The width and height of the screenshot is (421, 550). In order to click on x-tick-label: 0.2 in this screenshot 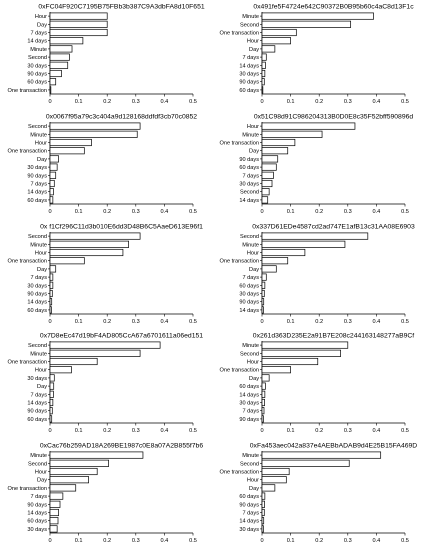, I will do `click(319, 541)`.